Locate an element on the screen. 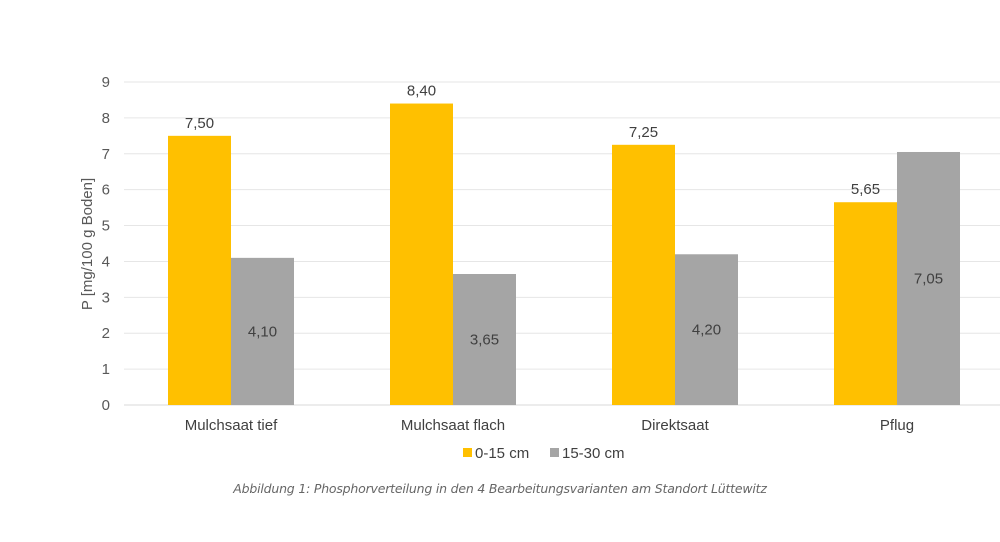  y-axis-title: P [mg/100 g Boden] is located at coordinates (87, 244).